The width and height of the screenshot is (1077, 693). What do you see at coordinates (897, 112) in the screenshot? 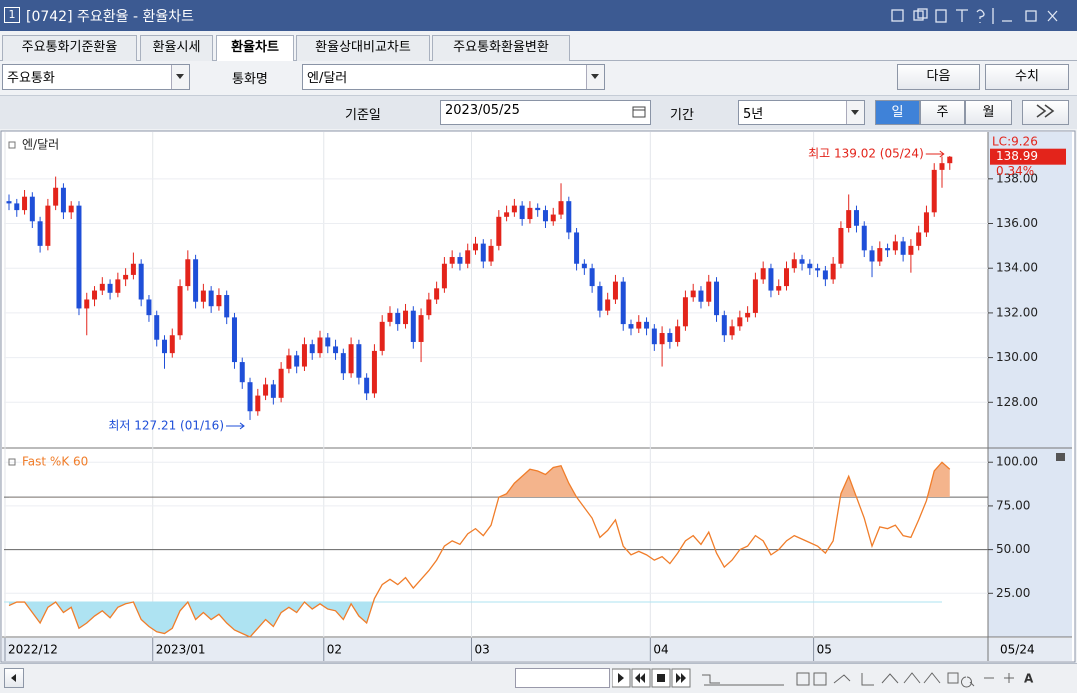
I see `day-button: 일` at bounding box center [897, 112].